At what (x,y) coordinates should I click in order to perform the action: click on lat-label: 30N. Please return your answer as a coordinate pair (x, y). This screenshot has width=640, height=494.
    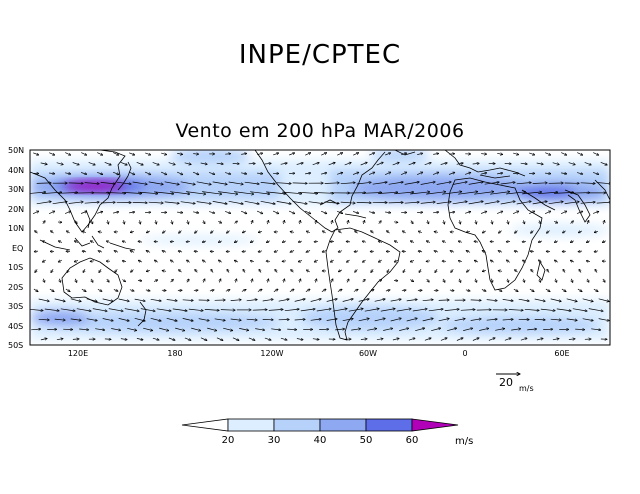
    Looking at the image, I should click on (16, 189).